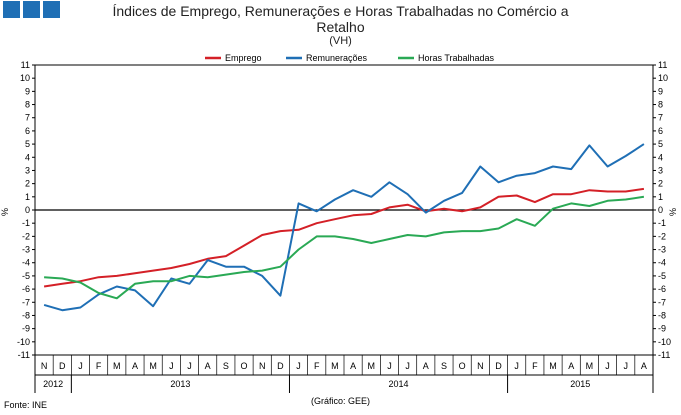 This screenshot has width=681, height=415. I want to click on y-tick-label-right: 2, so click(660, 184).